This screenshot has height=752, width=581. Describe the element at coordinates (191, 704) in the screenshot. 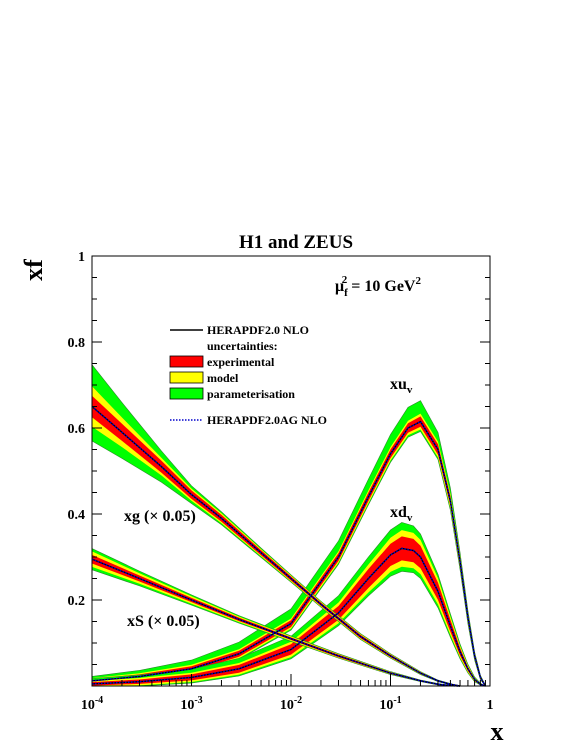

I see `x-tick-label: 10⁻³` at that location.